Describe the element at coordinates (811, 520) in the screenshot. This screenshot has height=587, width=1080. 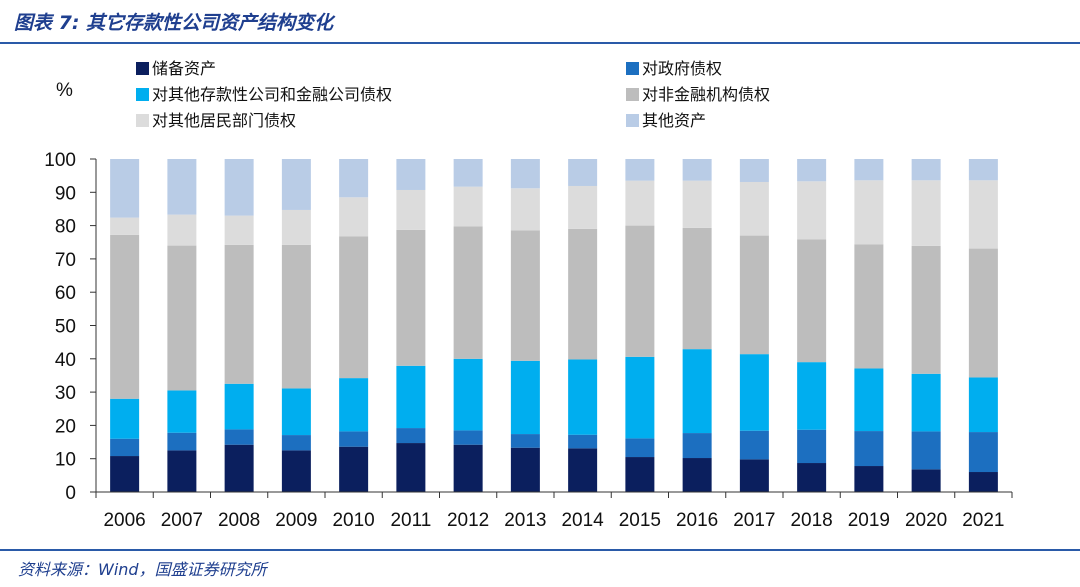
I see `x-tick-label: 2018` at that location.